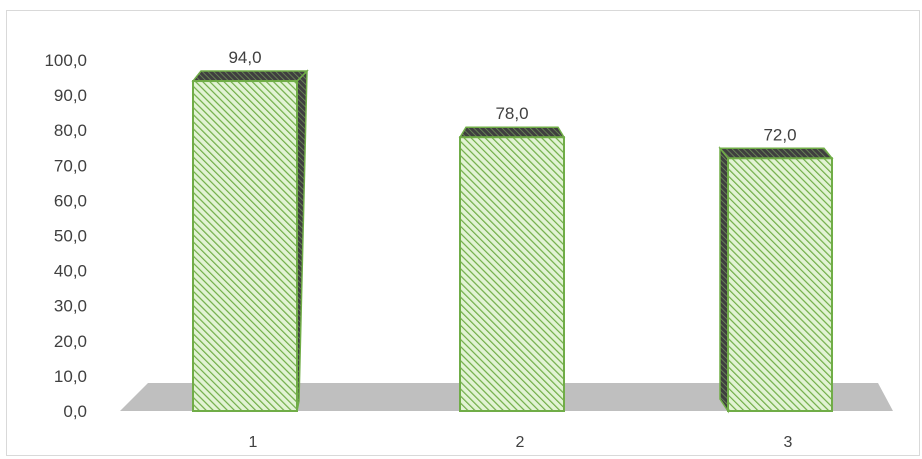  Describe the element at coordinates (70, 341) in the screenshot. I see `y-tick-label: 20,0` at that location.